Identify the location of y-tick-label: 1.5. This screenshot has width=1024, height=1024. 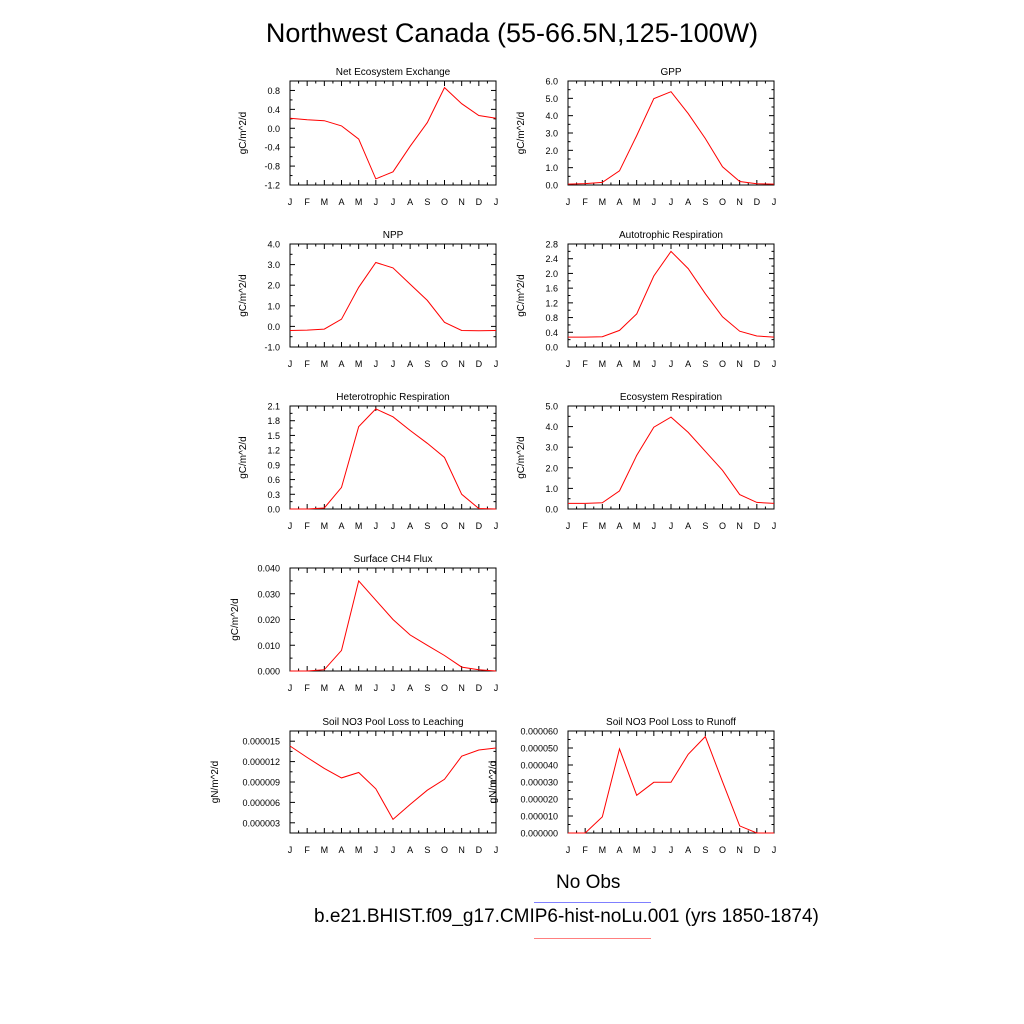
(273, 436).